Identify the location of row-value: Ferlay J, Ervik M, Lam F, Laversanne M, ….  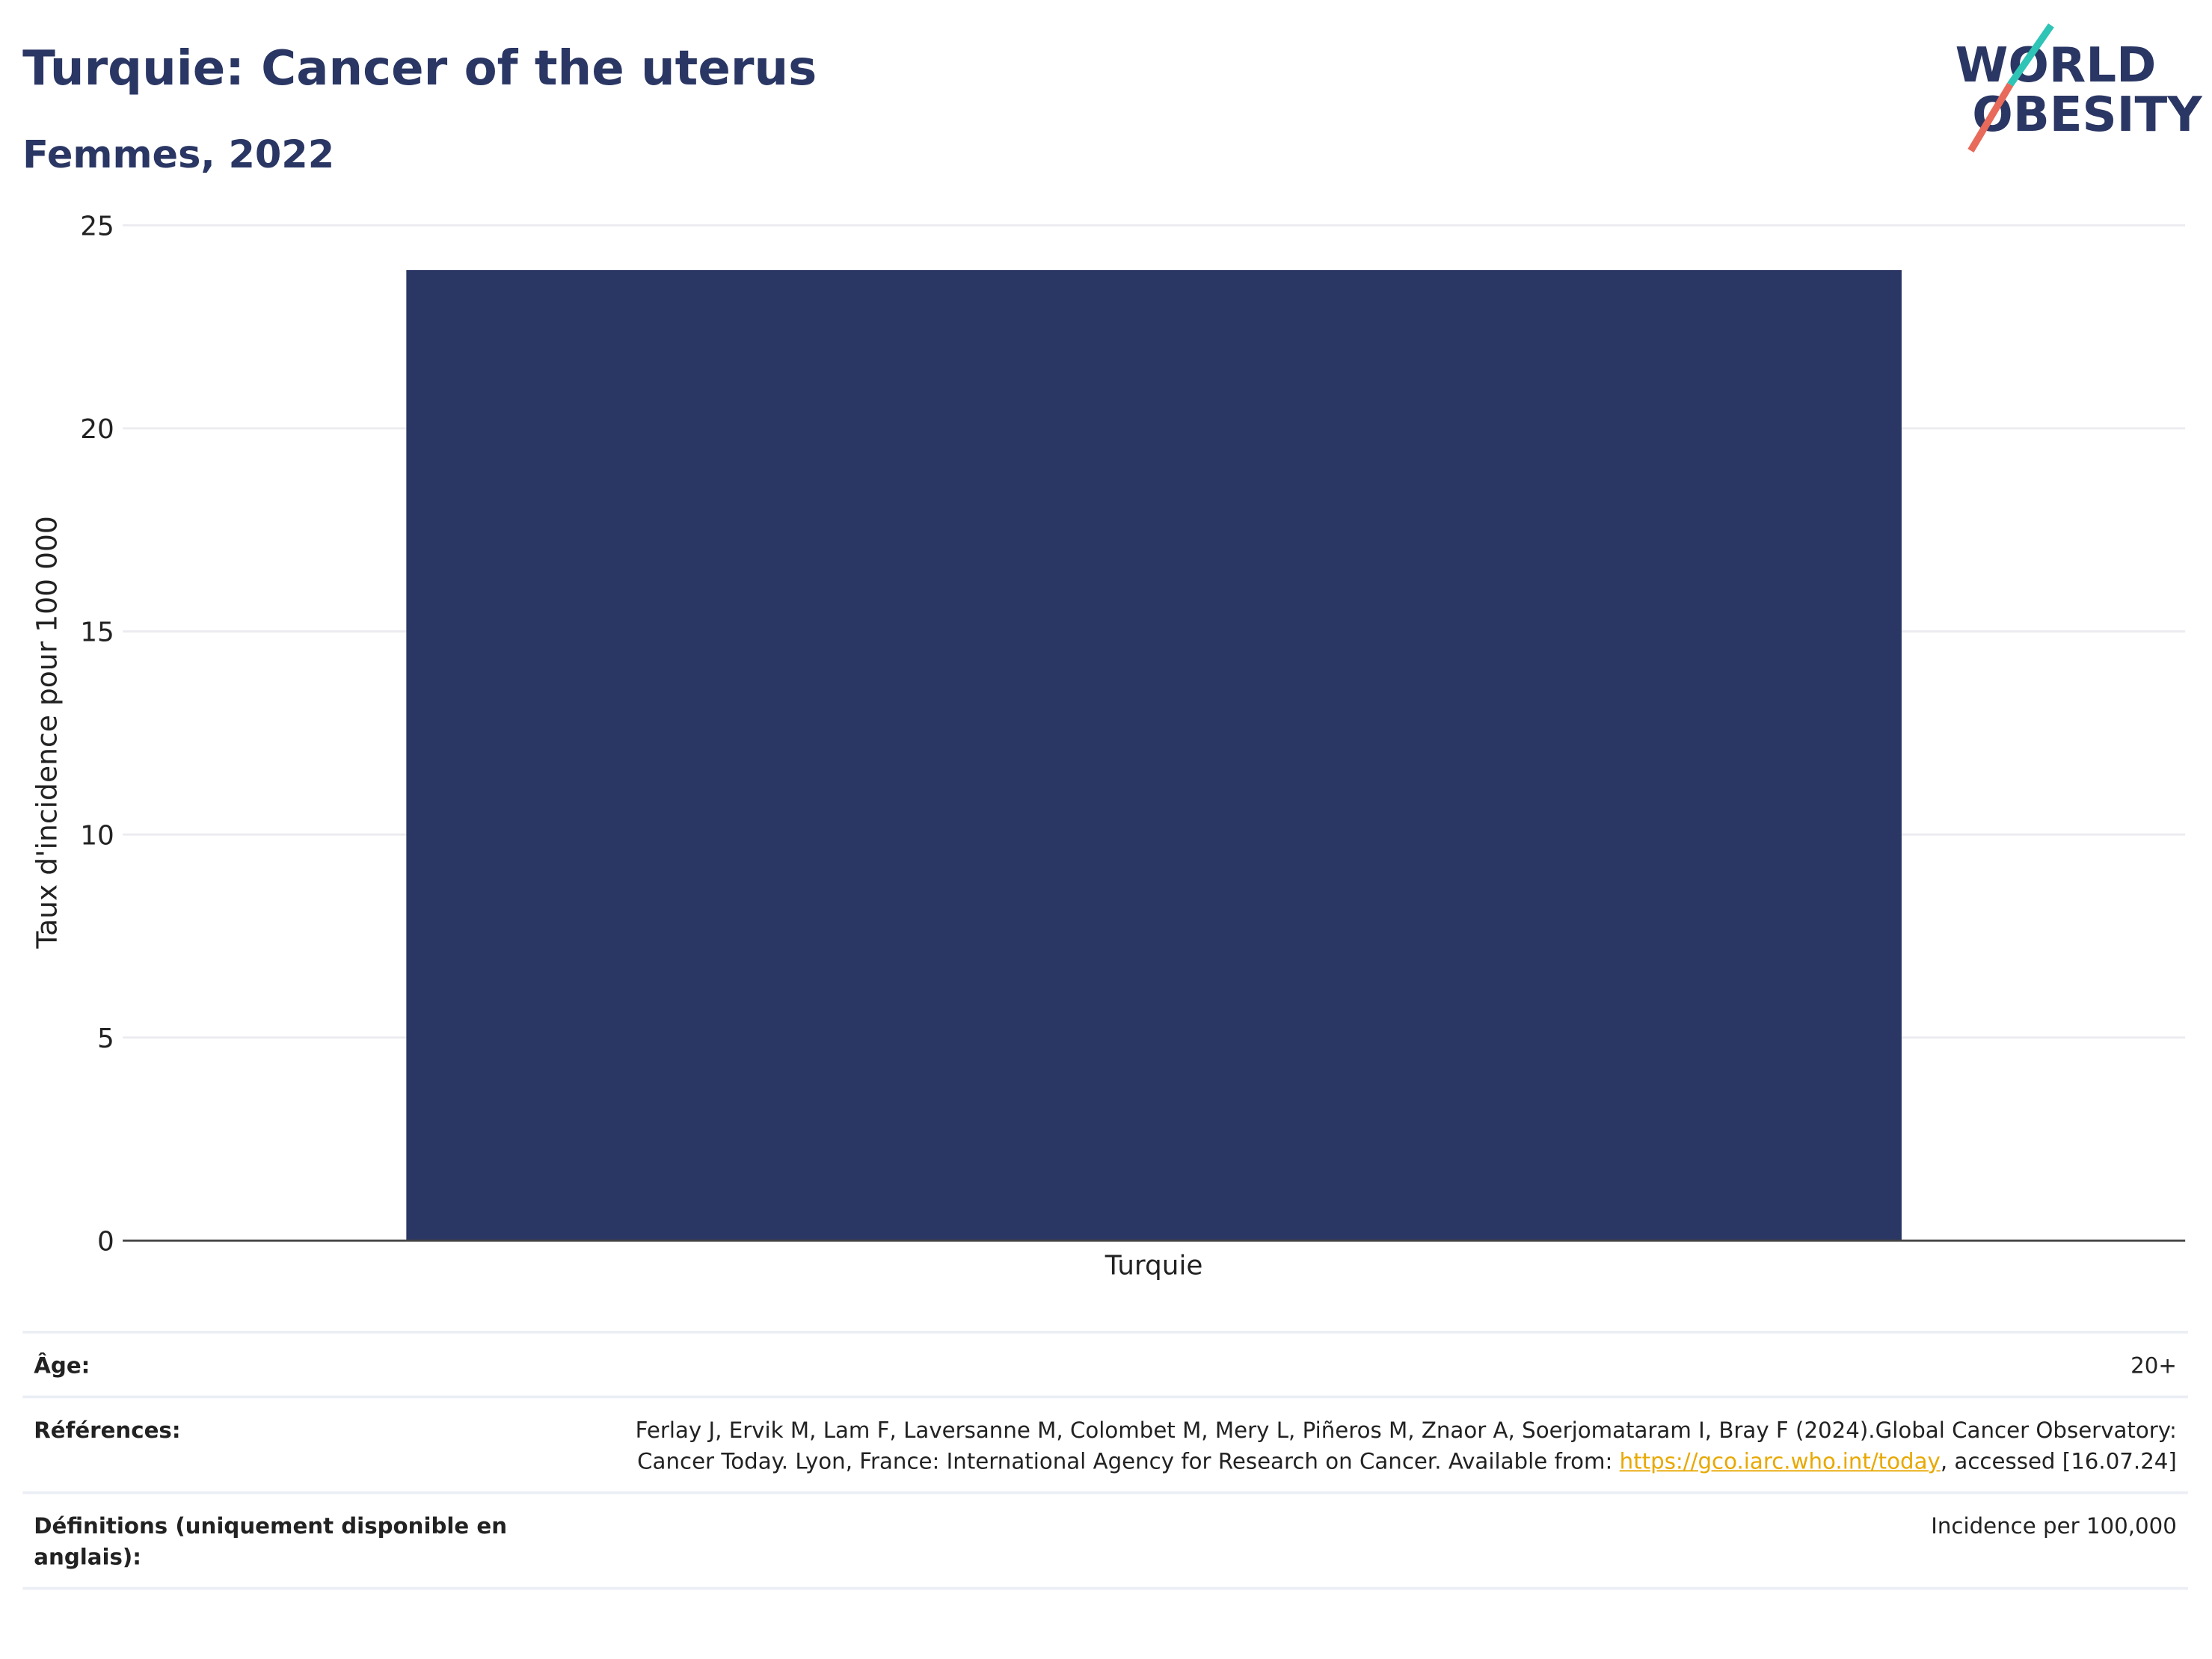
(1406, 1446).